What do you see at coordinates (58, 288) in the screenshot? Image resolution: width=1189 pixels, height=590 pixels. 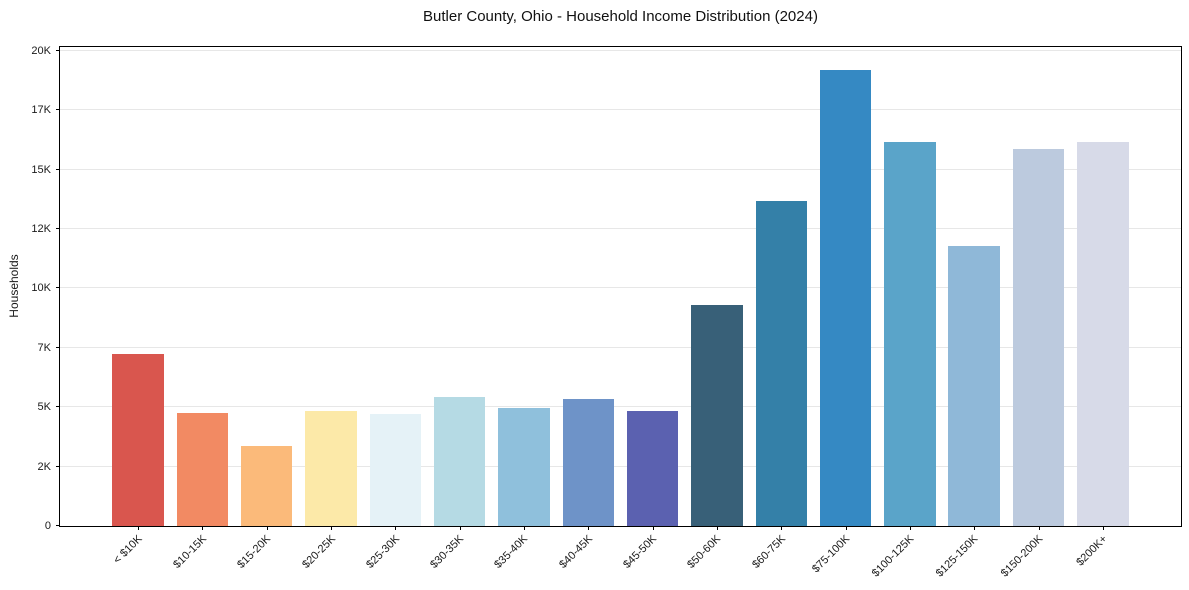 I see `y-tick-mark-10K` at bounding box center [58, 288].